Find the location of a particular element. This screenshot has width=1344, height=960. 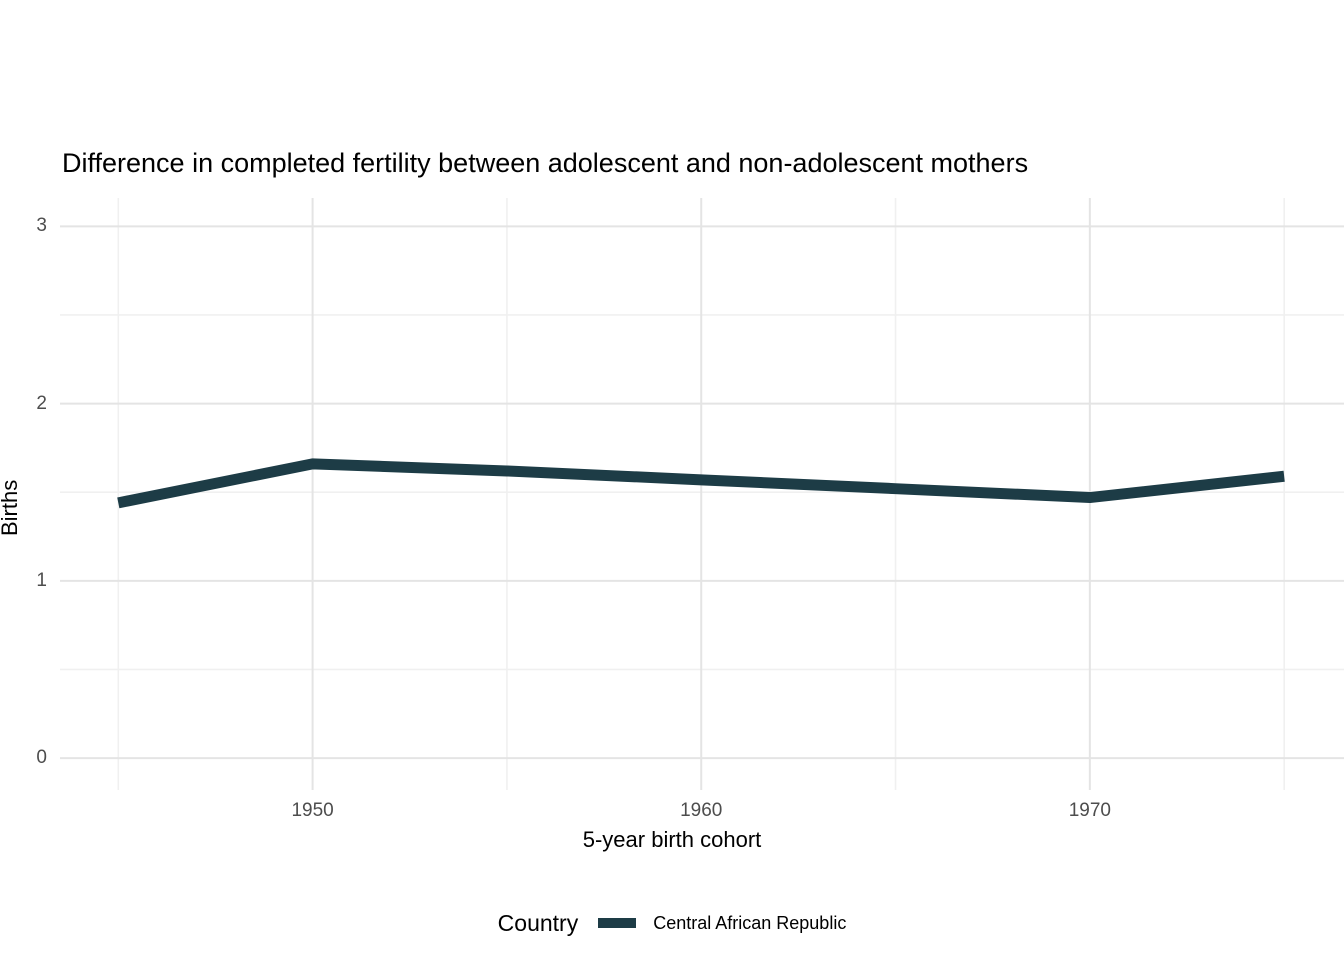

x-tick-label: 1960 is located at coordinates (701, 810).